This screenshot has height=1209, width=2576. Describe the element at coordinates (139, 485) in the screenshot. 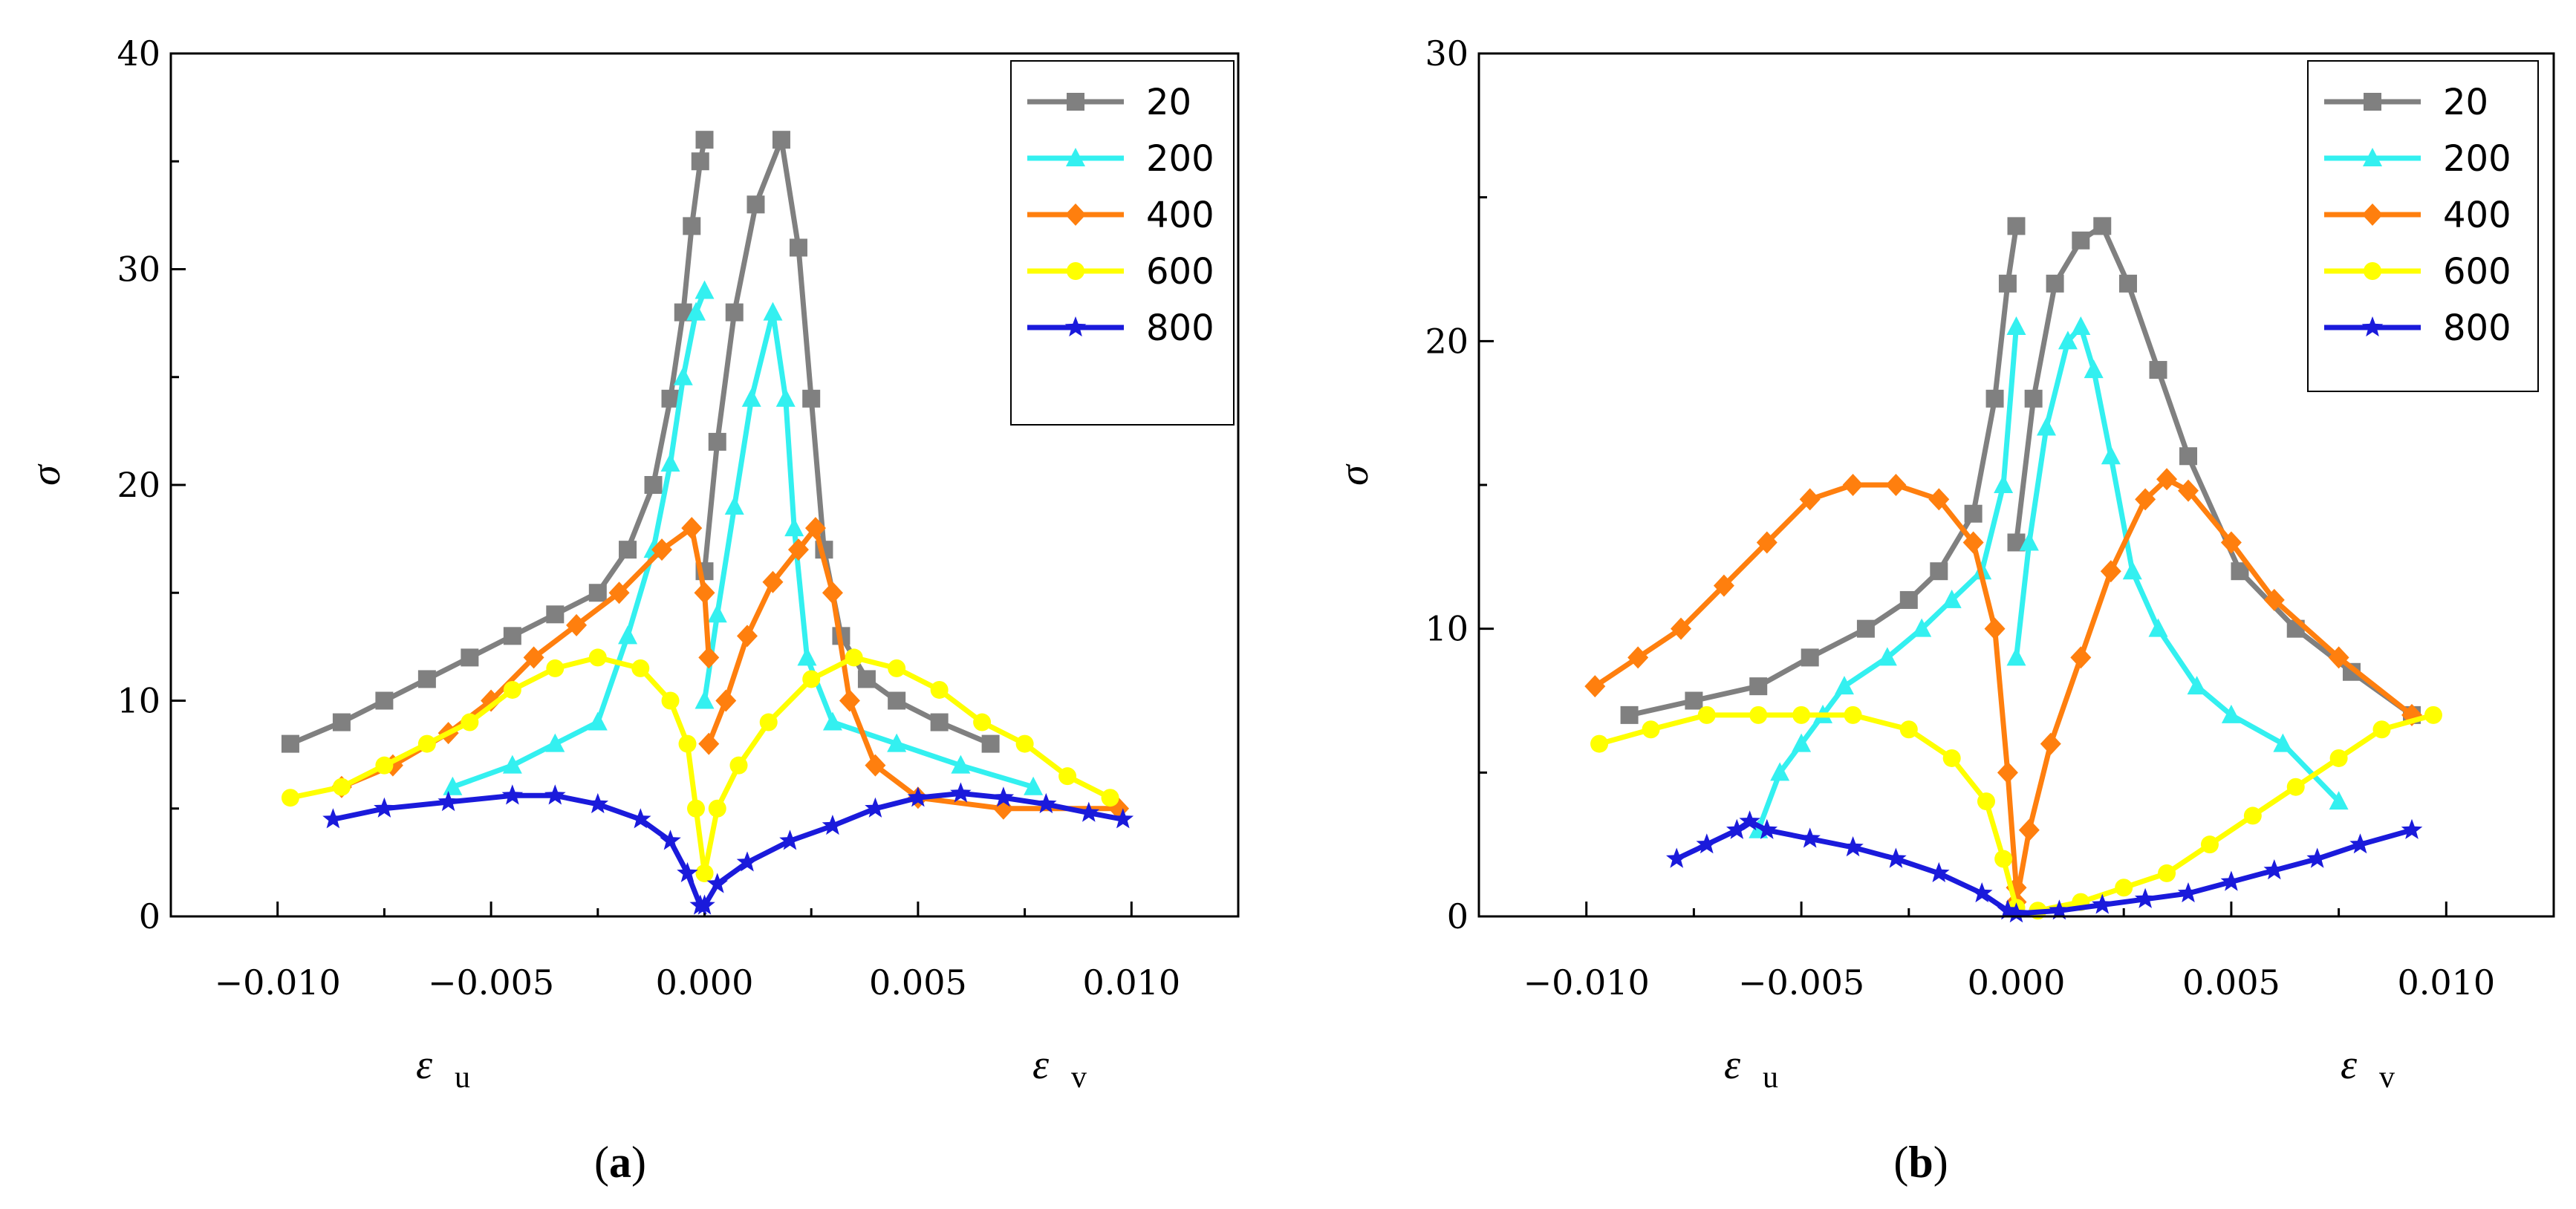

I see `y-tick-label: 20` at that location.